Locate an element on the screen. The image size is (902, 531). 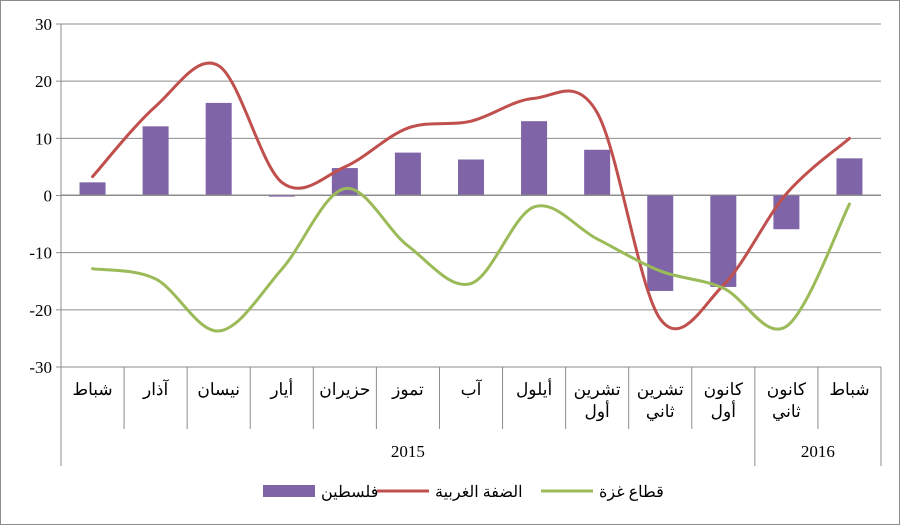
category-label: نيسان is located at coordinates (218, 389).